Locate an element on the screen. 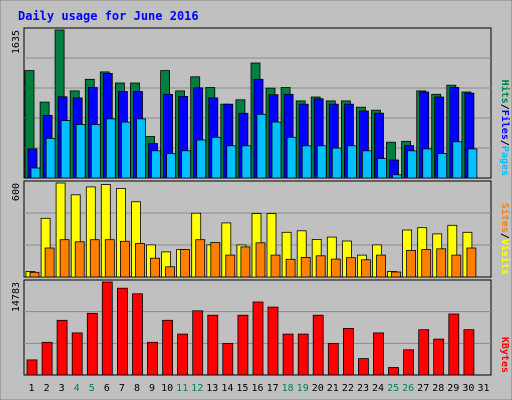 The height and width of the screenshot is (400, 512). axis-legend: Sites/Visits is located at coordinates (505, 239).